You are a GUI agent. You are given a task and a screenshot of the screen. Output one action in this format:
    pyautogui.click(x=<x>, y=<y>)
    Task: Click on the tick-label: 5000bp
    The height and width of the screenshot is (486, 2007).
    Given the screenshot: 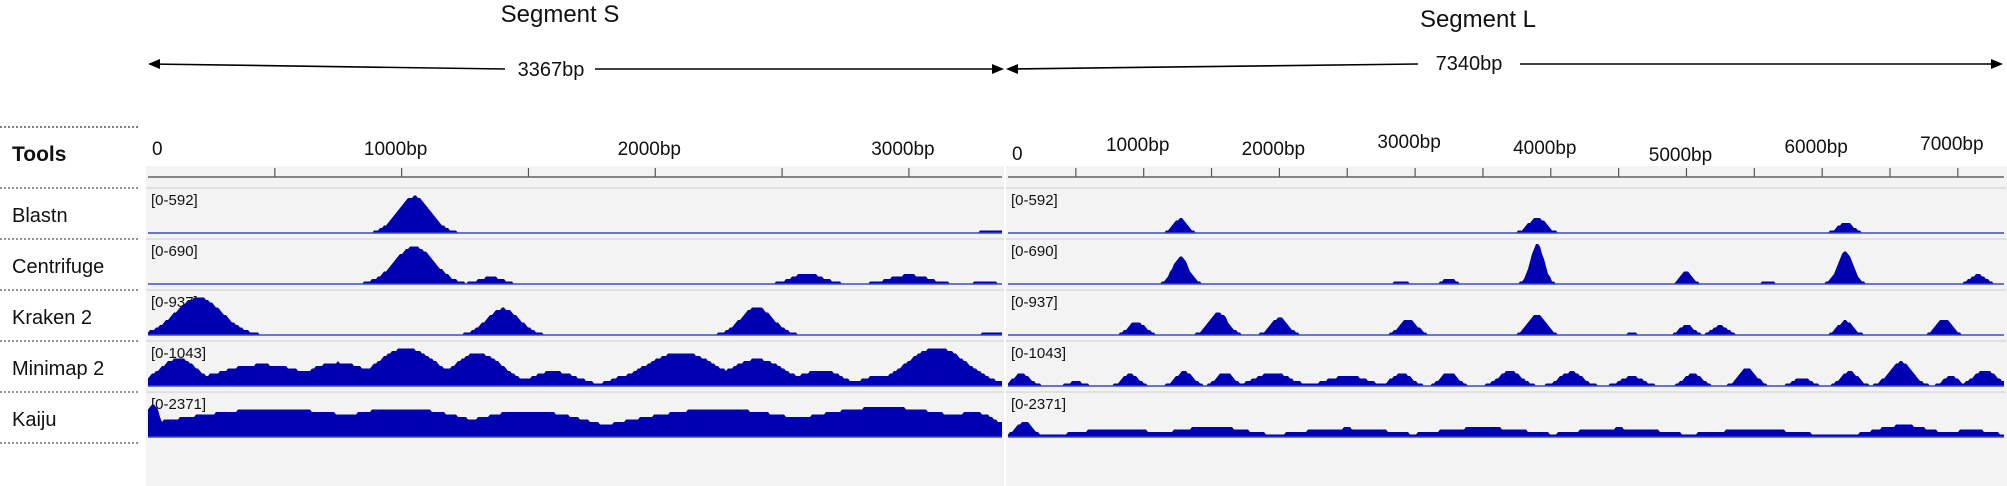 What is the action you would take?
    pyautogui.click(x=1680, y=155)
    